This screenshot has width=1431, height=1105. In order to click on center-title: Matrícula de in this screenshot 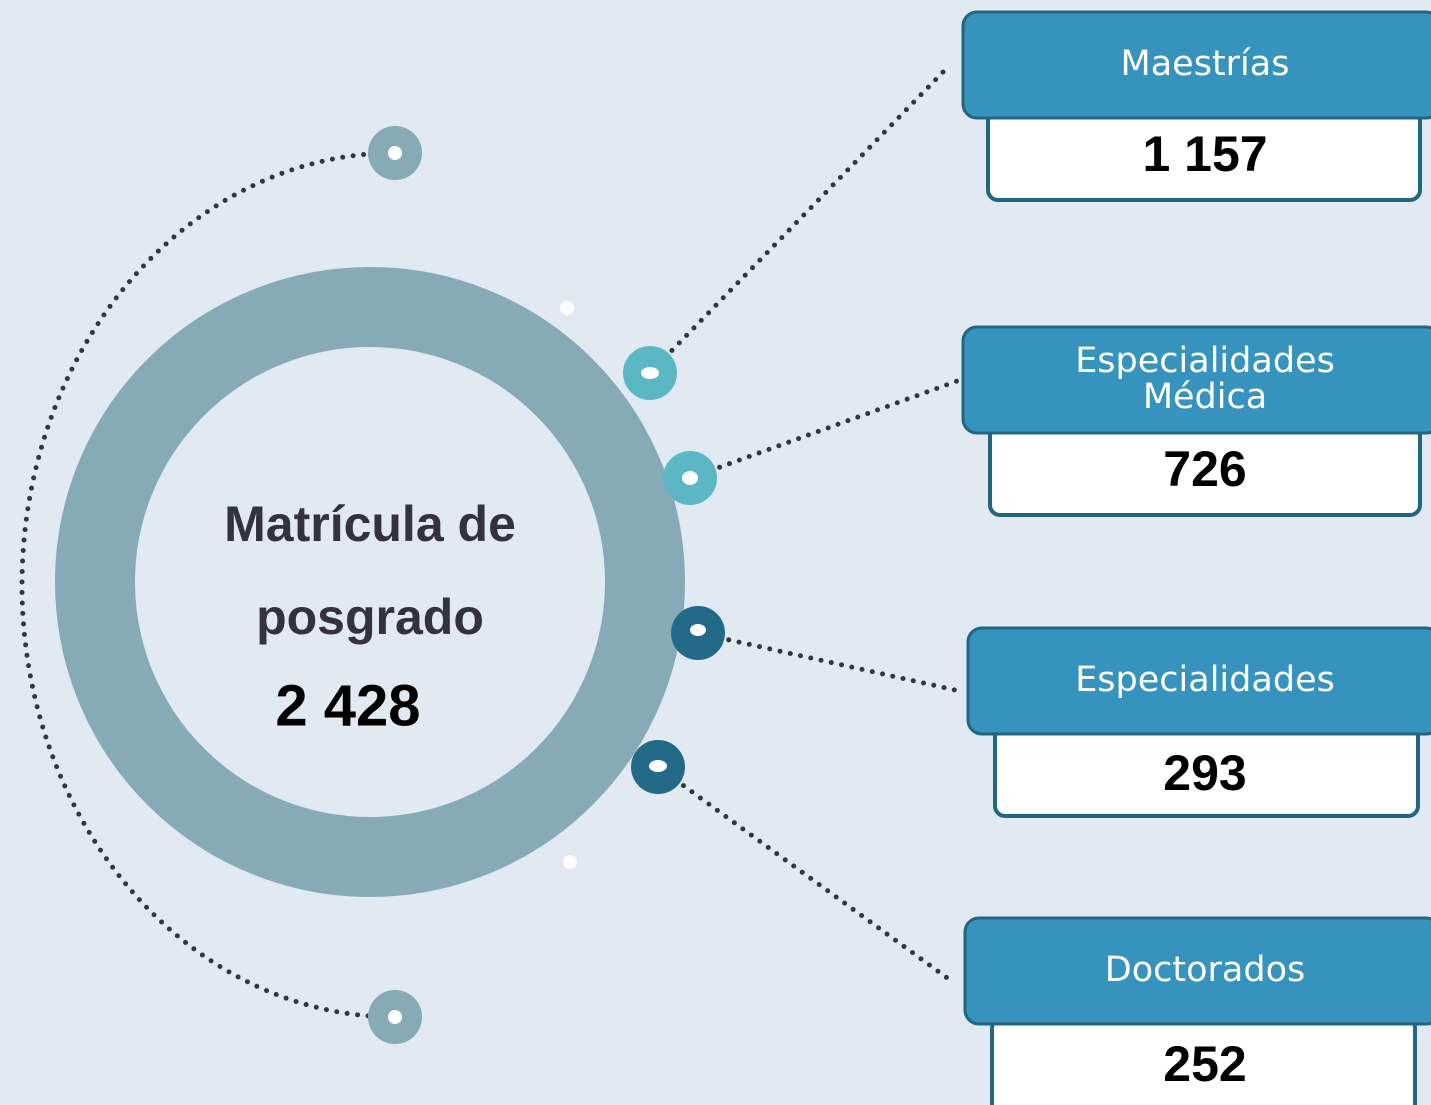, I will do `click(370, 524)`.